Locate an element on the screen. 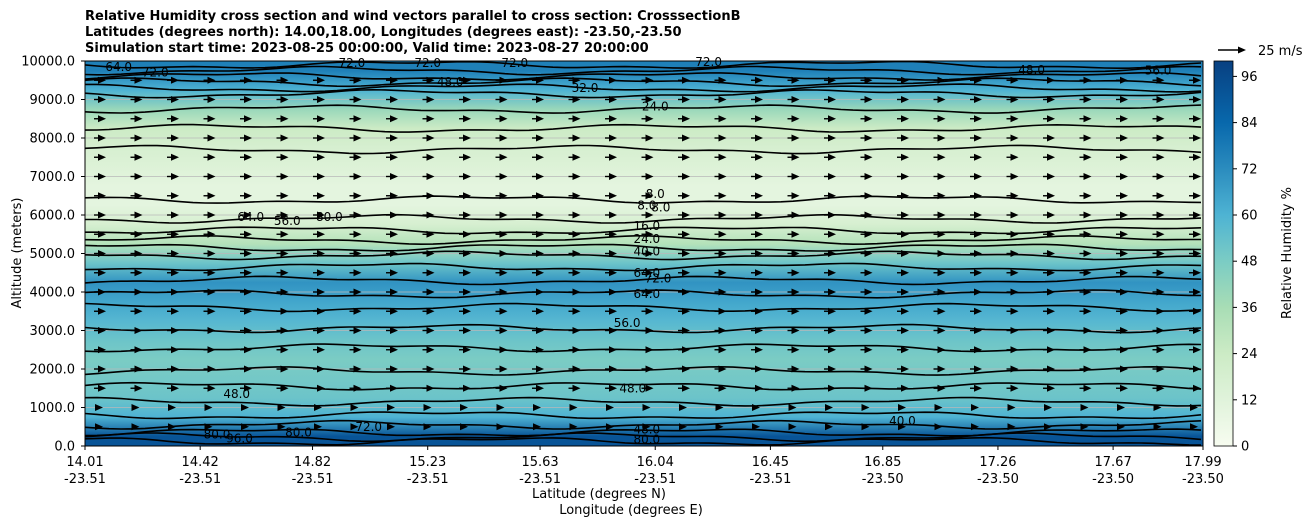  x-tick-longitude: -23.51 is located at coordinates (313, 479).